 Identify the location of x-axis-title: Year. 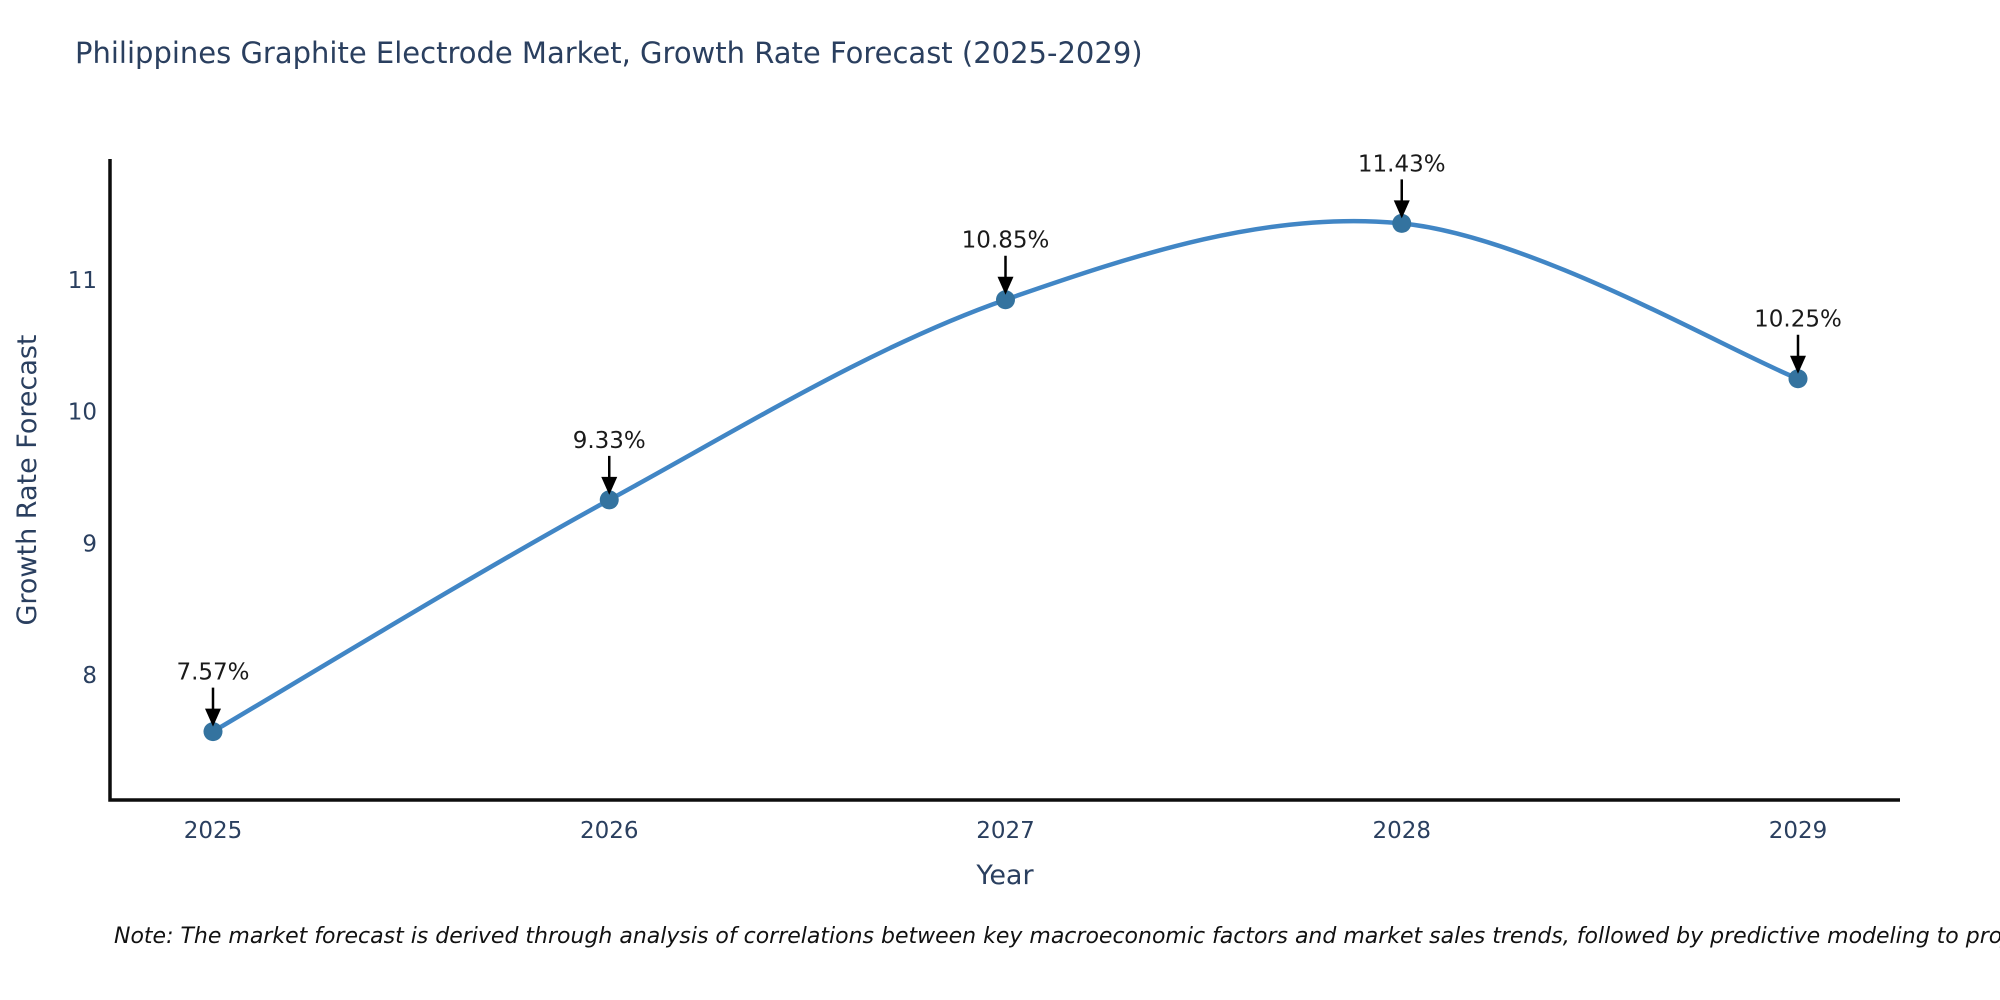
(1005, 875).